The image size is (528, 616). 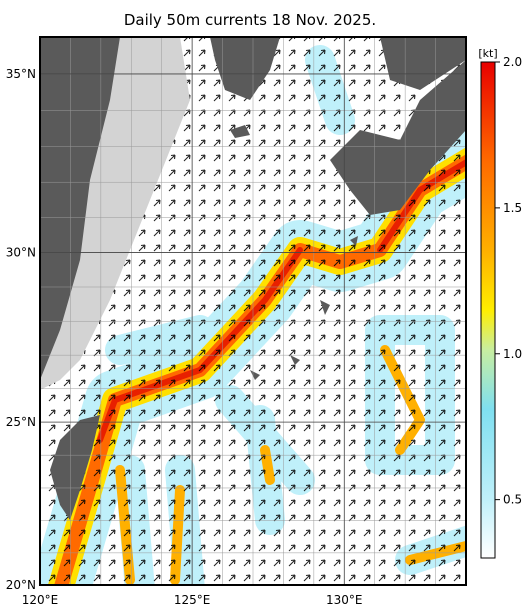 I want to click on lat-tick-label: 30°N, so click(x=21, y=252).